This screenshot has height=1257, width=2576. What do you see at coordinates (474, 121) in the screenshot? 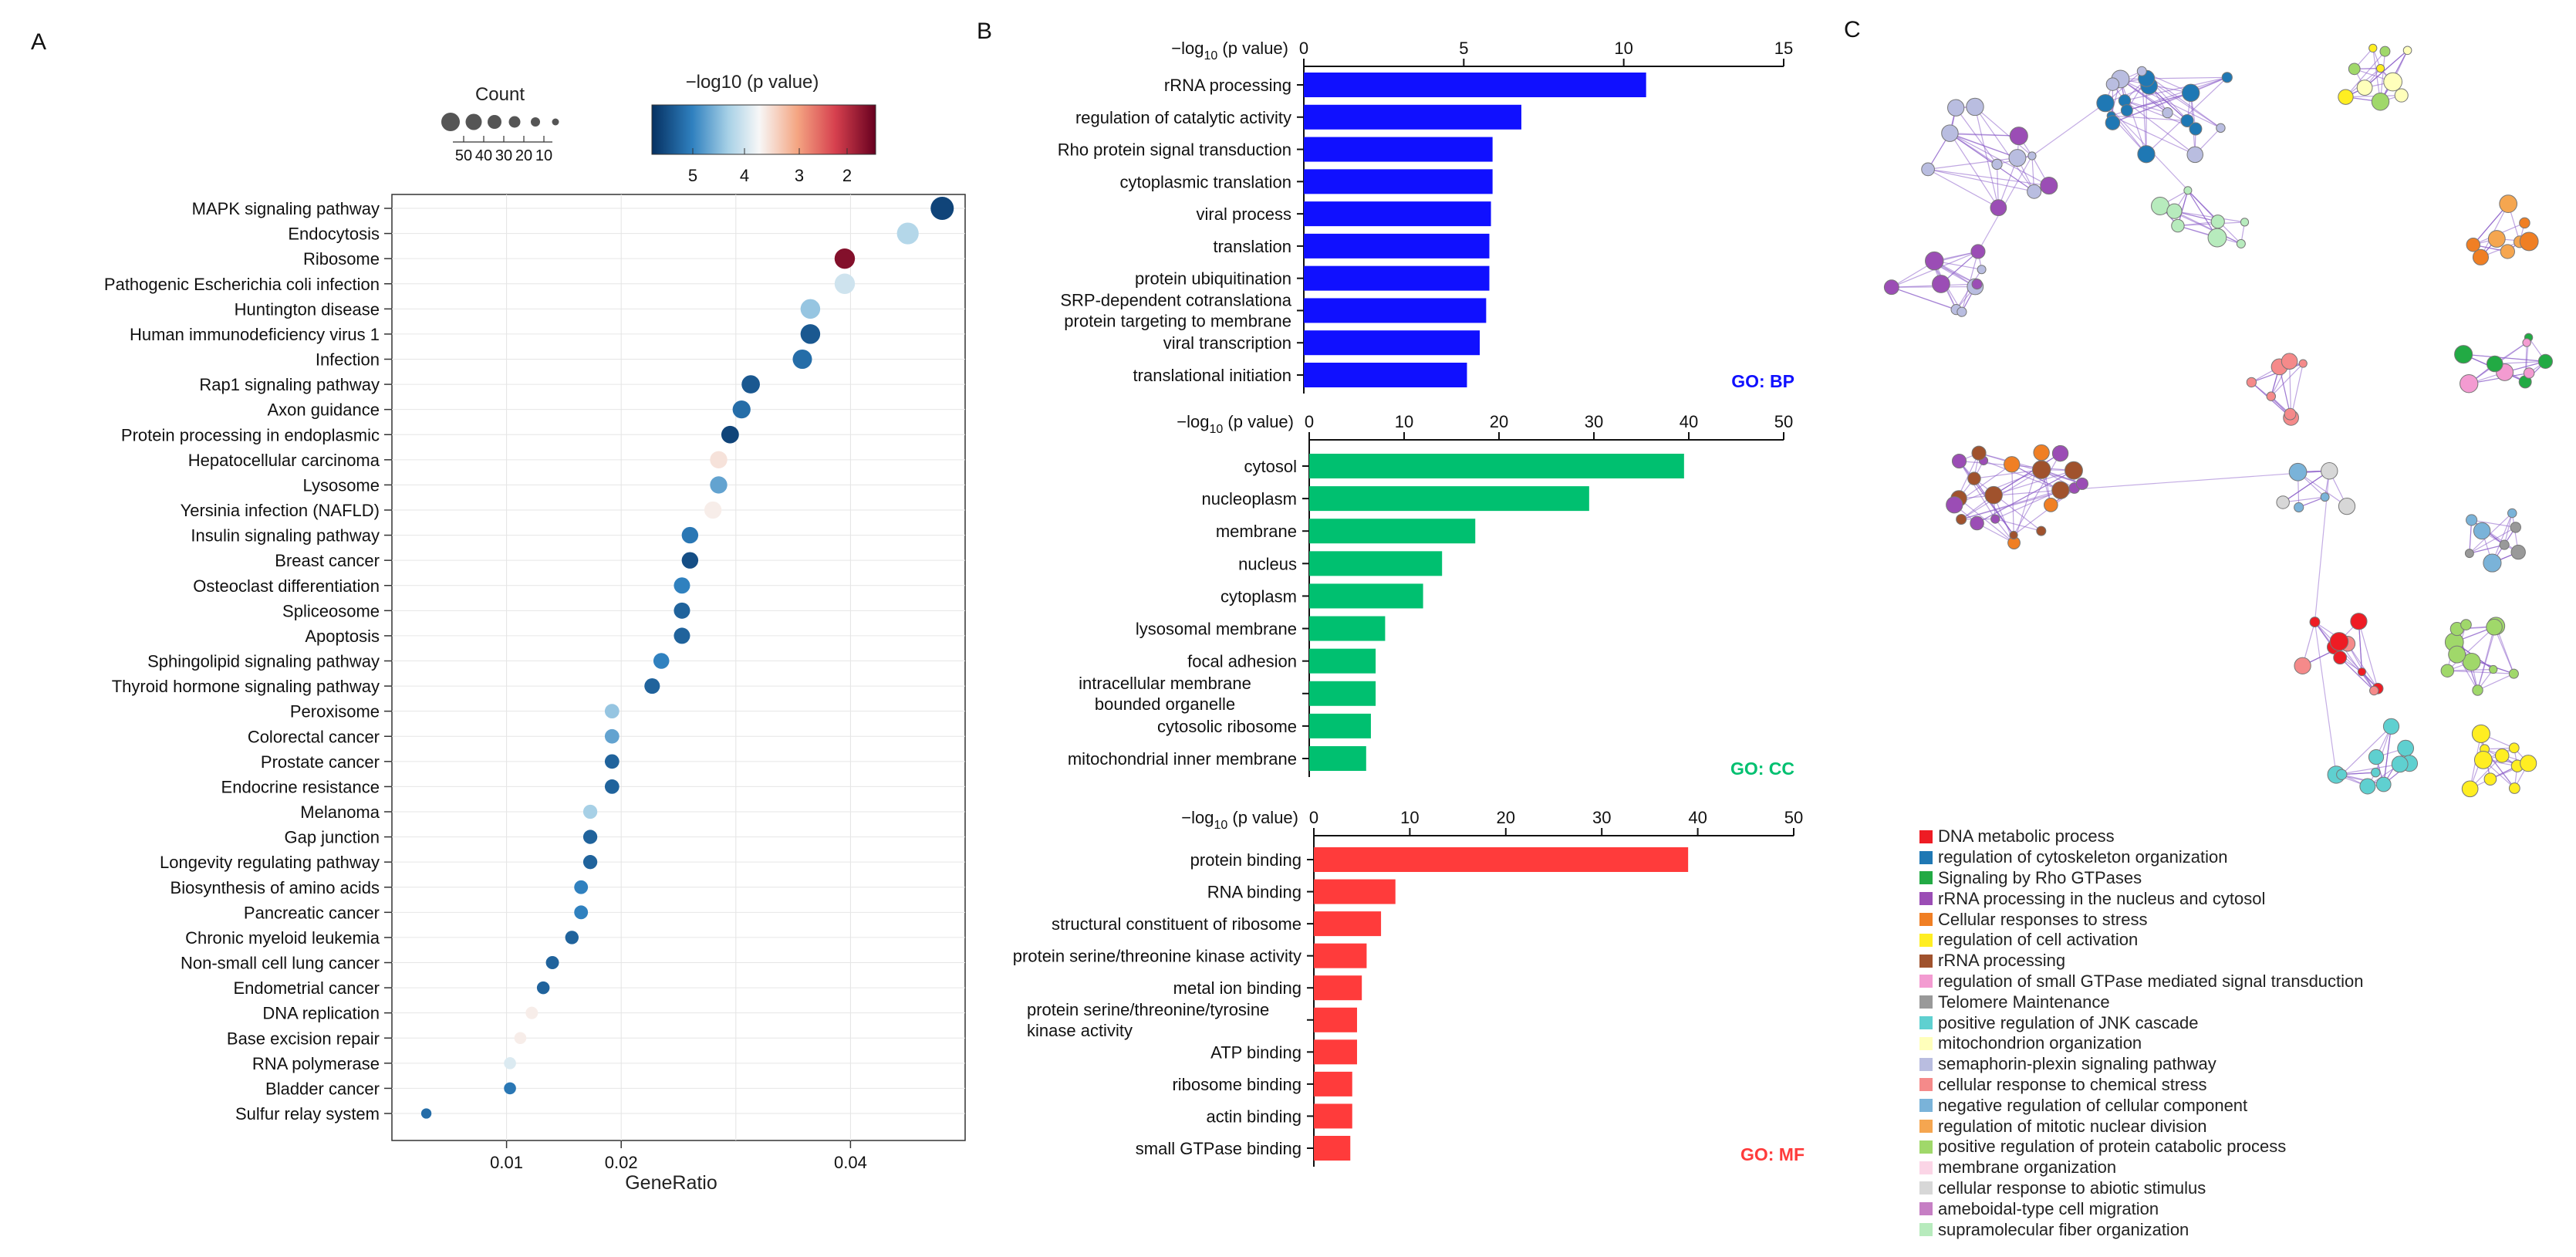
I see `count-legend-dot` at bounding box center [474, 121].